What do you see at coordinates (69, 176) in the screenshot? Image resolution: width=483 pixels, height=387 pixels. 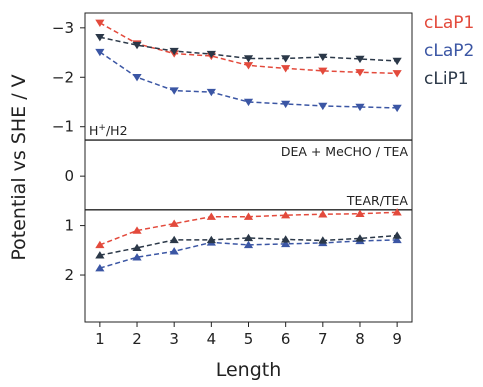 I see `y-tick-label: 0` at bounding box center [69, 176].